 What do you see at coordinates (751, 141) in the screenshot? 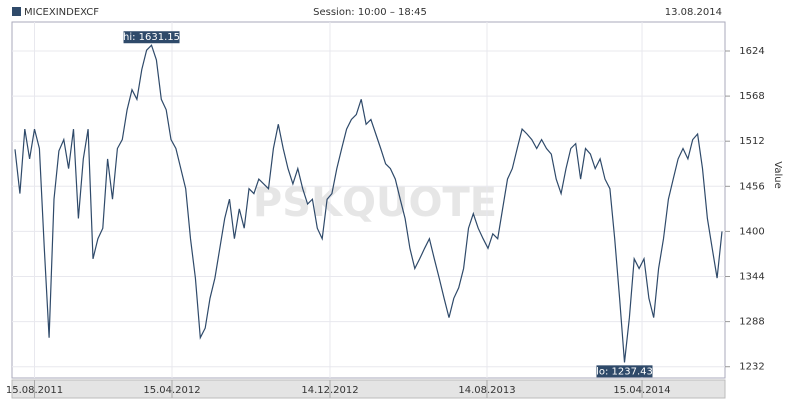
I see `y-tick-label: 1512` at bounding box center [751, 141].